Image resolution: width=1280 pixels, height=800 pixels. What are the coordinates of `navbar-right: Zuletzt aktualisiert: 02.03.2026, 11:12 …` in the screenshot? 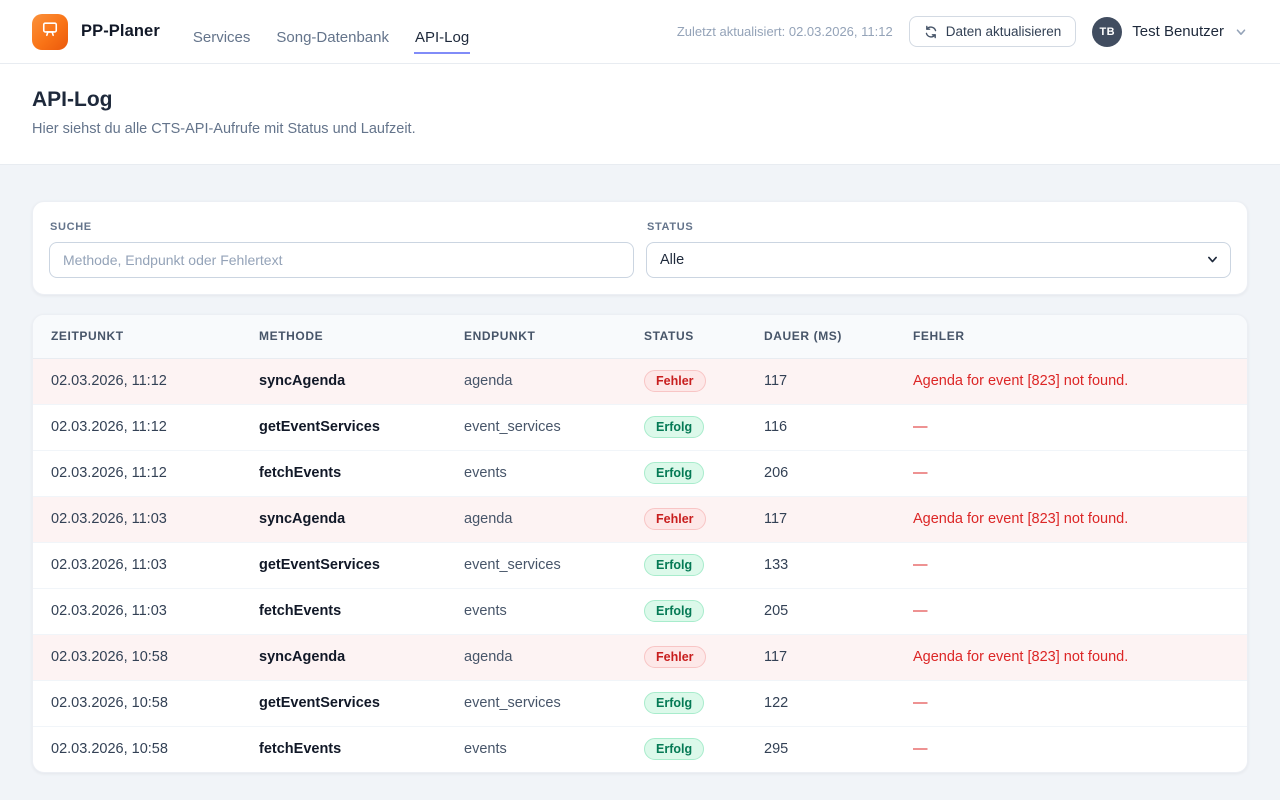 It's located at (962, 31).